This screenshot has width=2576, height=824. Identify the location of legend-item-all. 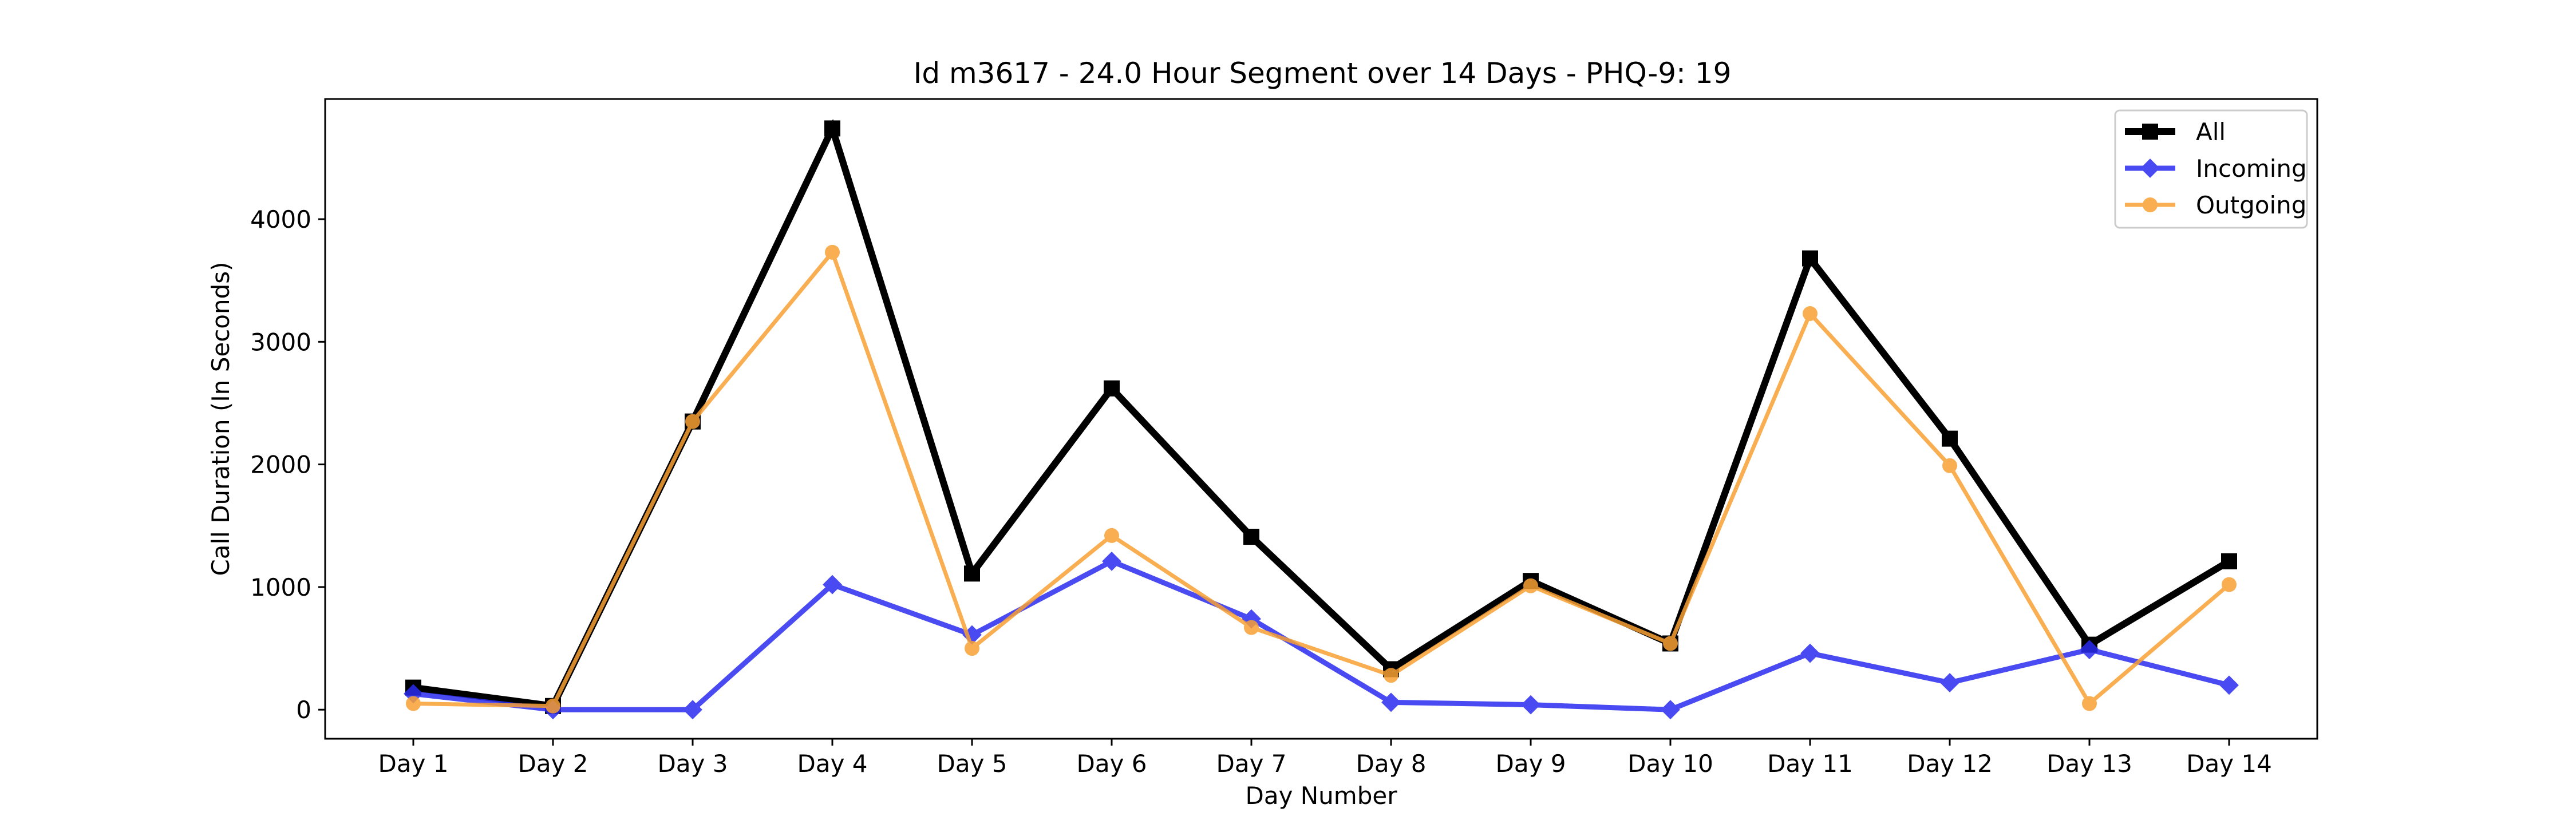
(2150, 132).